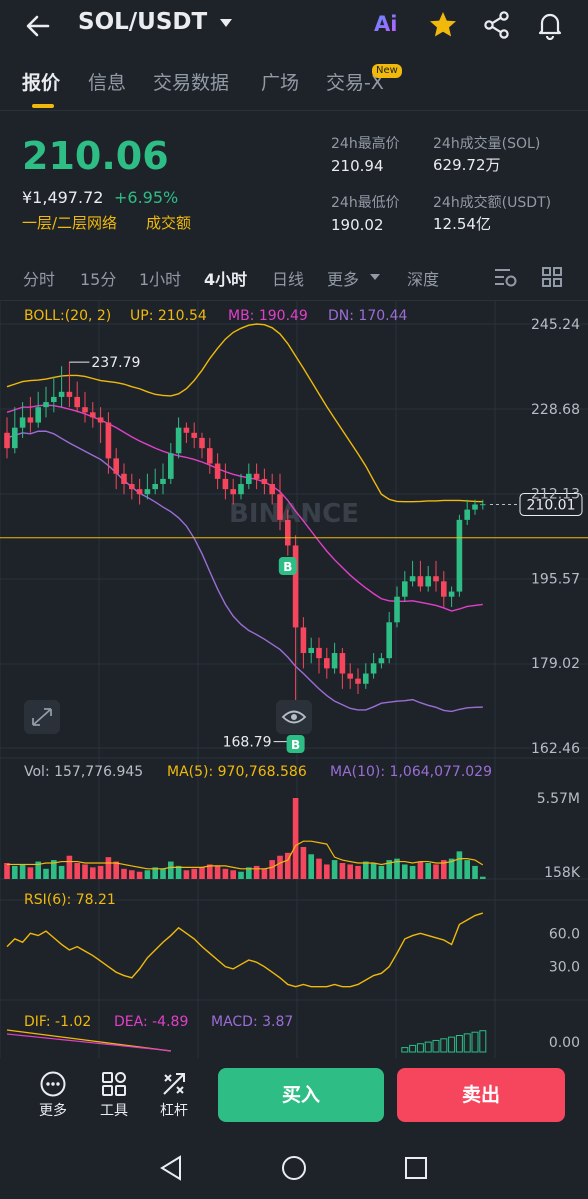 The width and height of the screenshot is (588, 1199). I want to click on tab-square: 广场, so click(280, 83).